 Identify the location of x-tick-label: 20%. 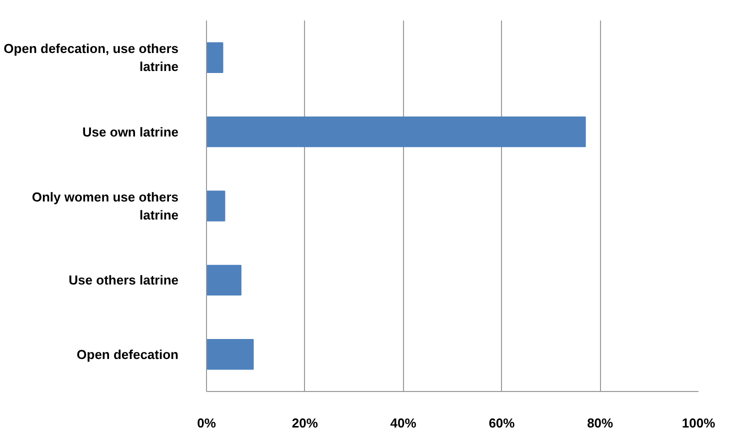
(305, 423).